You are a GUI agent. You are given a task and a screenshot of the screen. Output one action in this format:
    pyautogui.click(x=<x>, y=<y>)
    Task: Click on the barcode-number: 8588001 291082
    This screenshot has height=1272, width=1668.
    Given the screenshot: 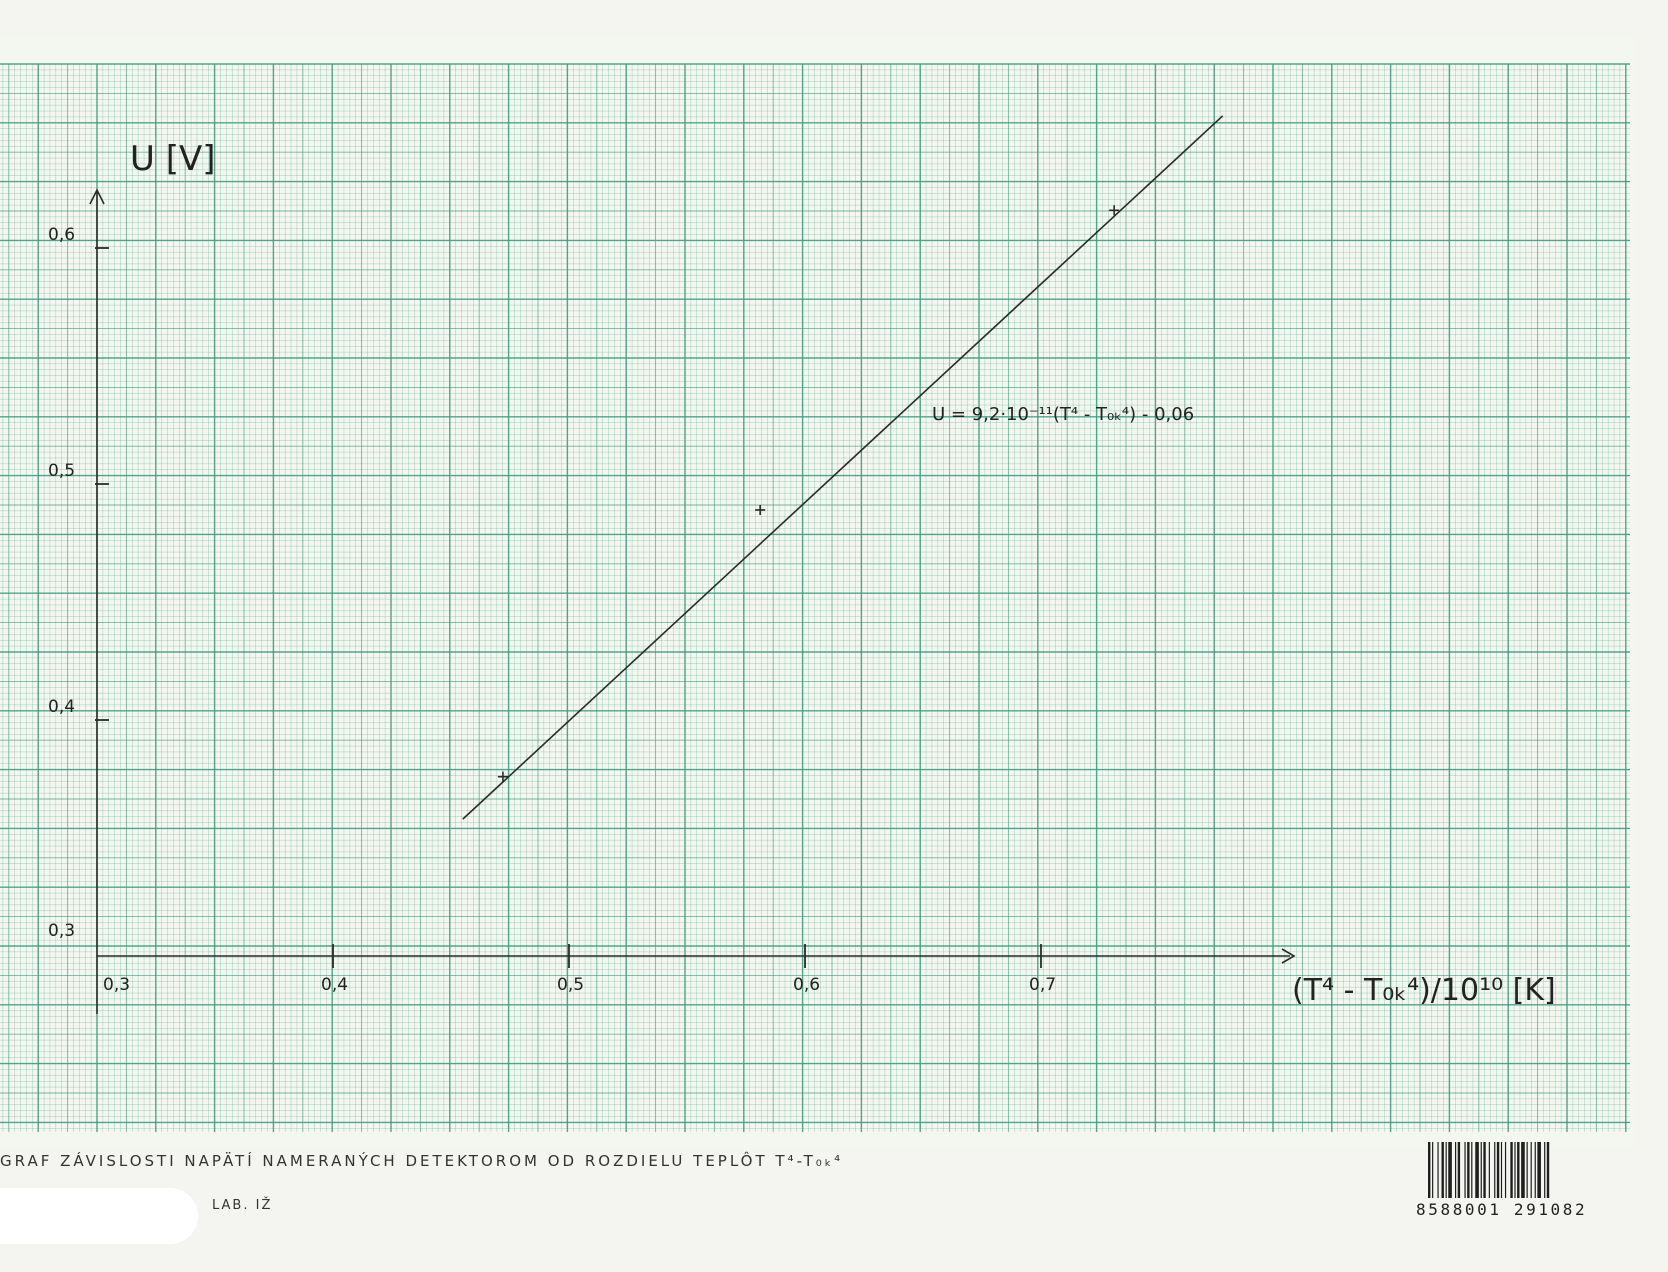 What is the action you would take?
    pyautogui.click(x=1502, y=1209)
    